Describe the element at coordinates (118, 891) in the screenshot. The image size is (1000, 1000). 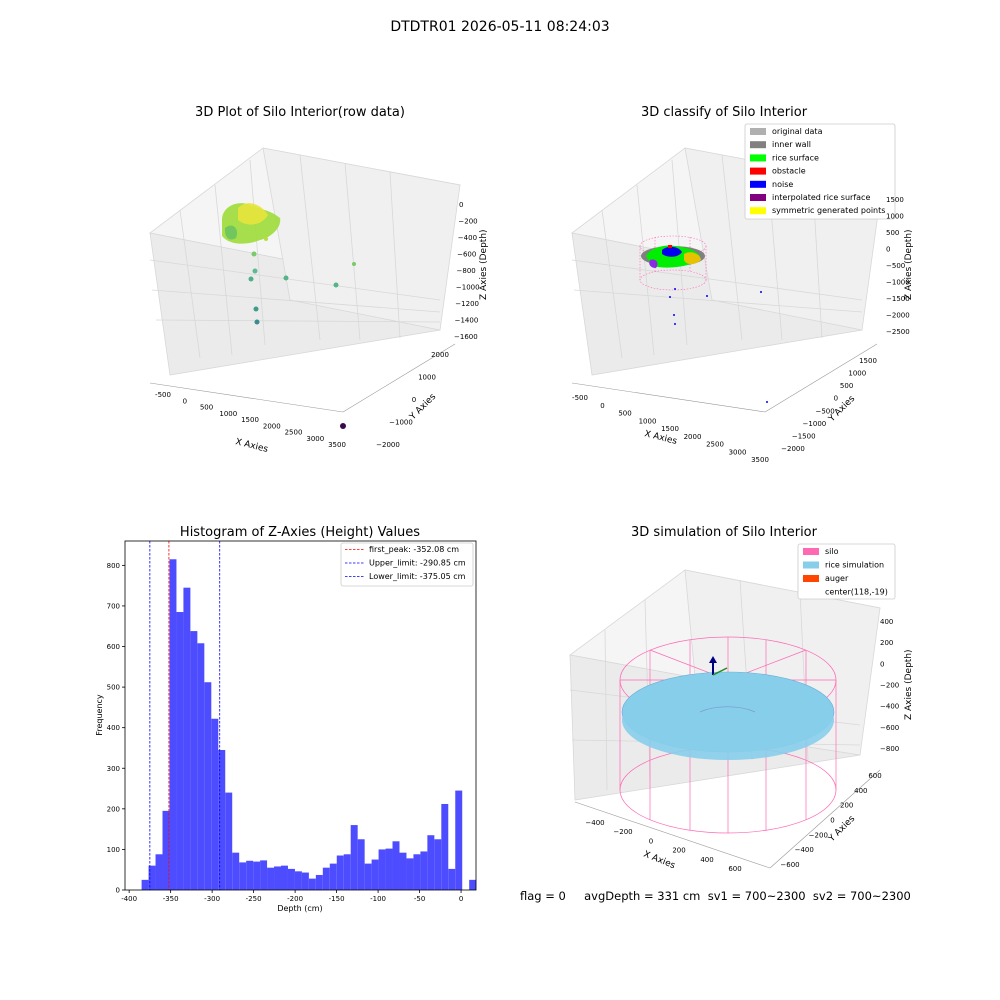
I see `histogram-y-tick-label: 0` at that location.